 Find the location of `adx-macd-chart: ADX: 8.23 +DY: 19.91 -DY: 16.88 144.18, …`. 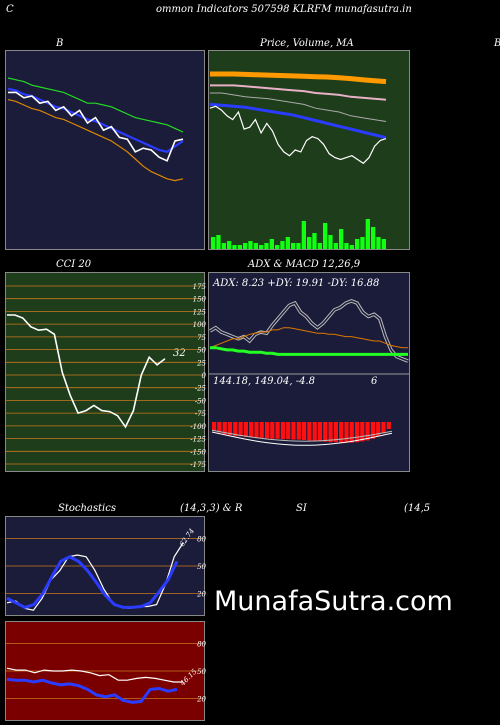

adx-macd-chart: ADX: 8.23 +DY: 19.91 -DY: 16.88 144.18, … is located at coordinates (309, 372).